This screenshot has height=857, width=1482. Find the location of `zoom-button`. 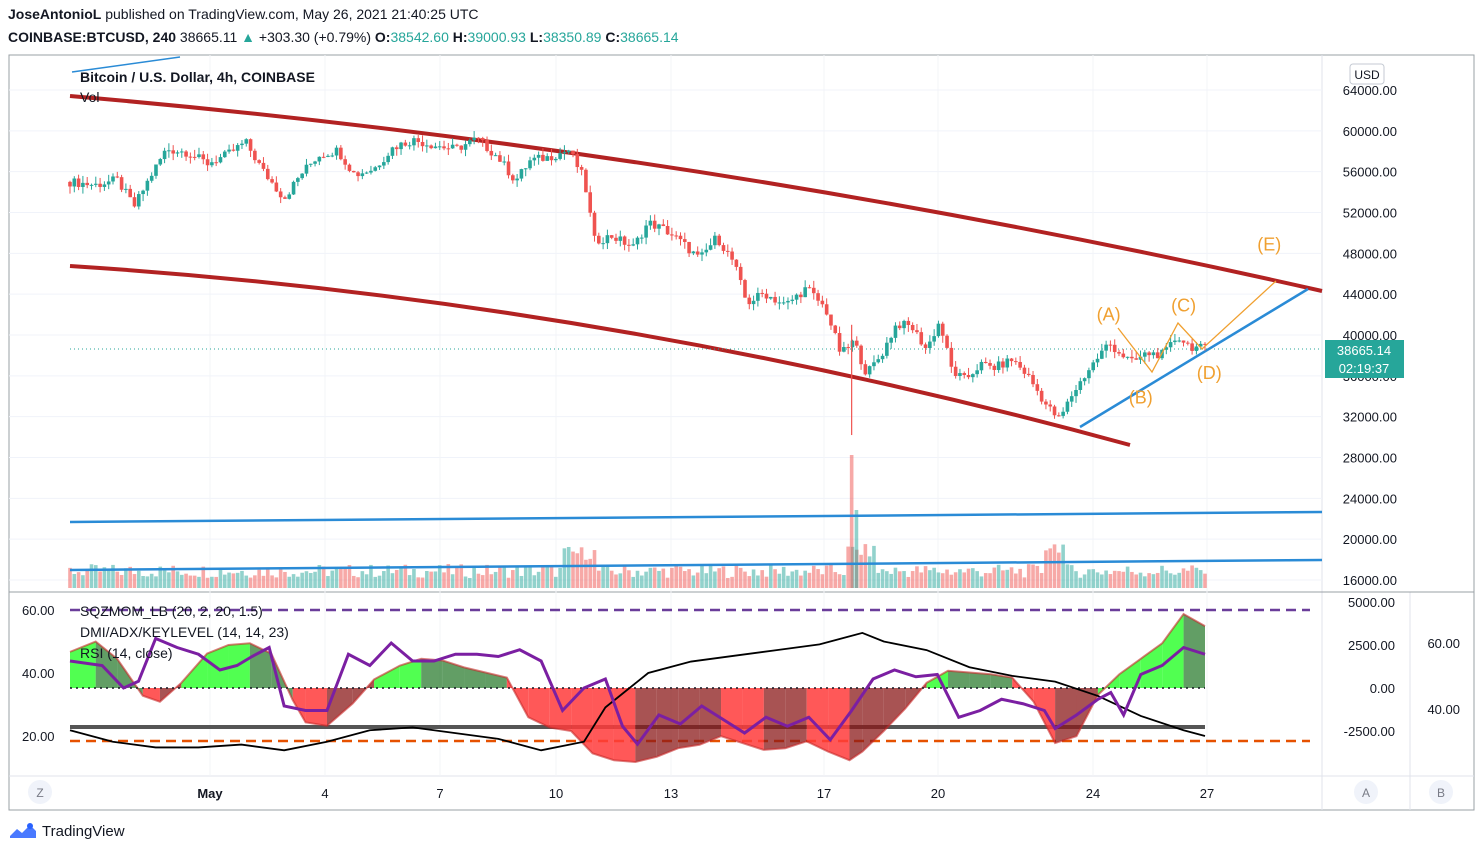

zoom-button is located at coordinates (40, 792).